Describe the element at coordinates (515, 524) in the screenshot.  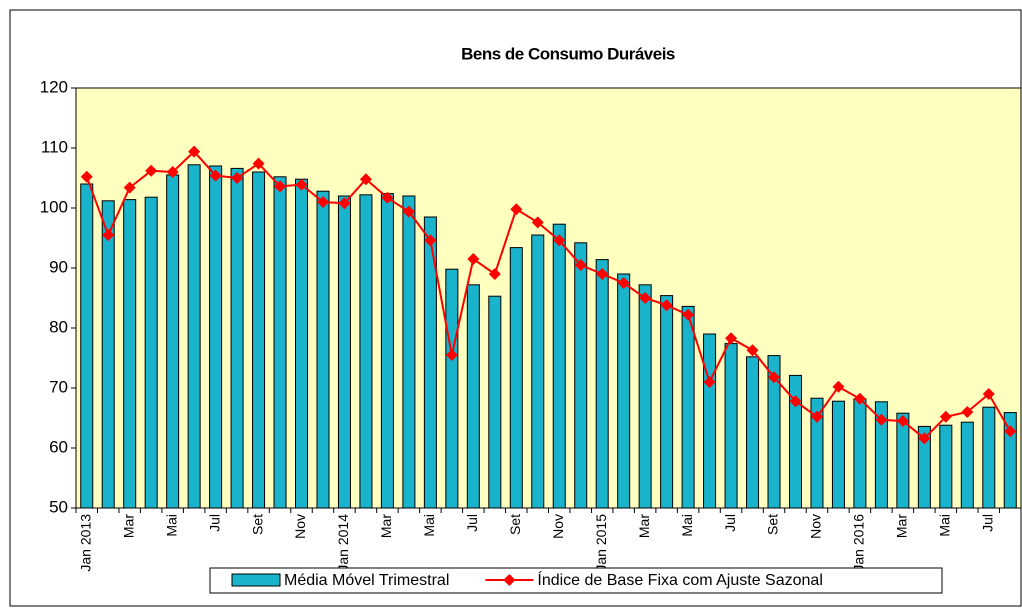
I see `x-tick-label: Set` at that location.